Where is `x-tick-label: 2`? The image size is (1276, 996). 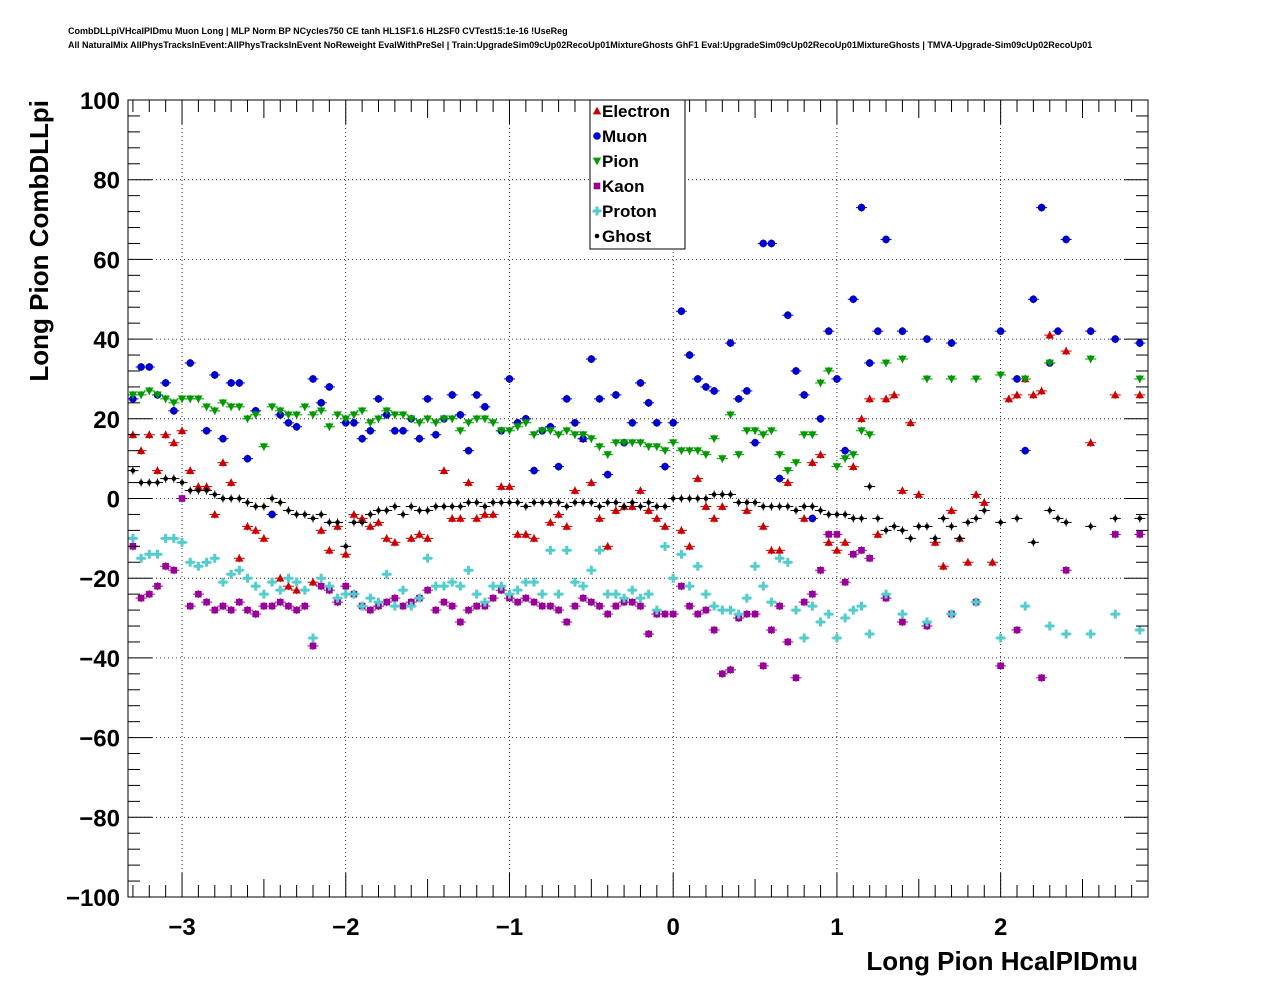
x-tick-label: 2 is located at coordinates (1000, 927).